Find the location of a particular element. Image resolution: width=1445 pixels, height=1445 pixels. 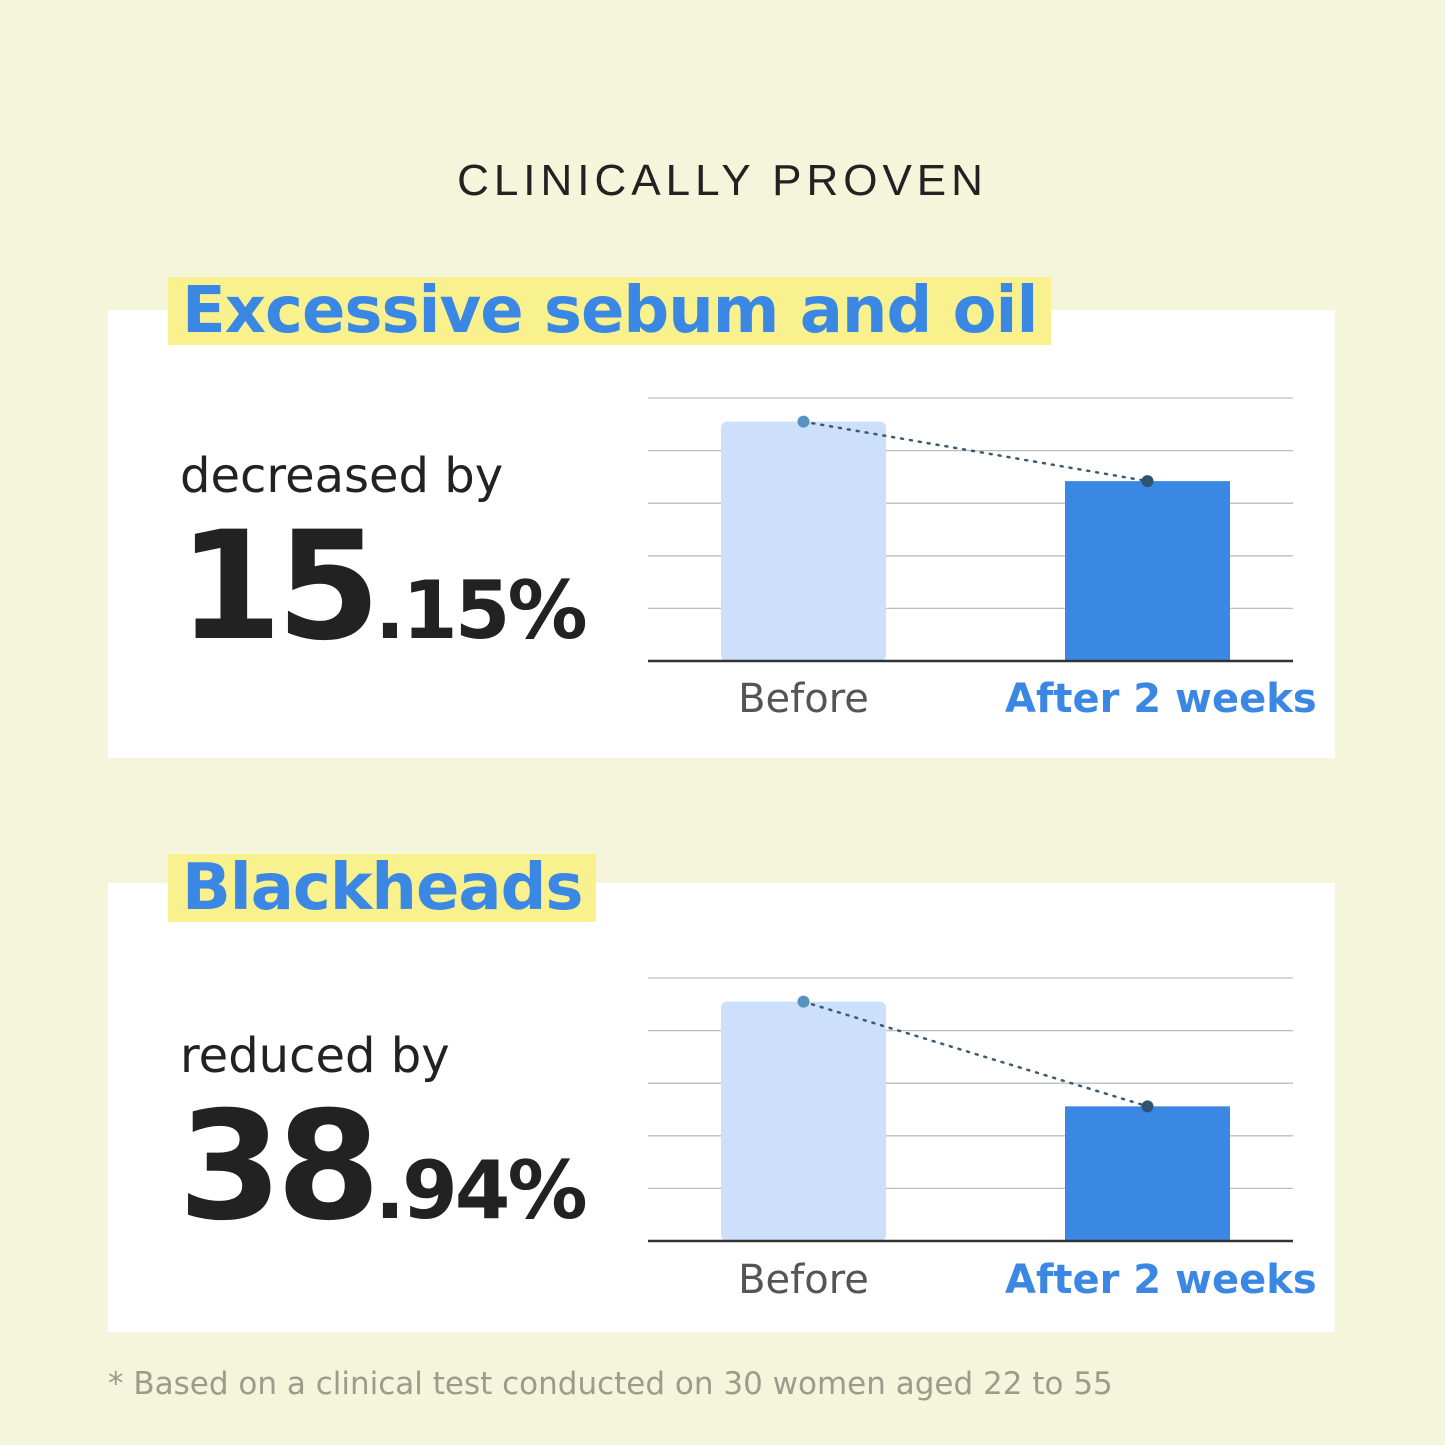

blackheads-percentage: 38.94% is located at coordinates (383, 1167).